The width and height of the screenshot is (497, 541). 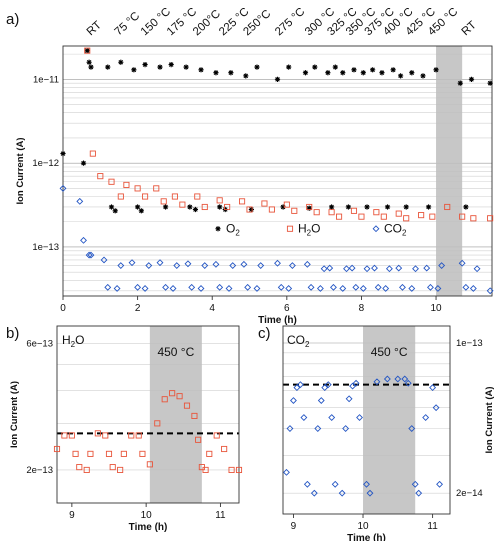 I want to click on plot-frame, so click(x=366, y=420).